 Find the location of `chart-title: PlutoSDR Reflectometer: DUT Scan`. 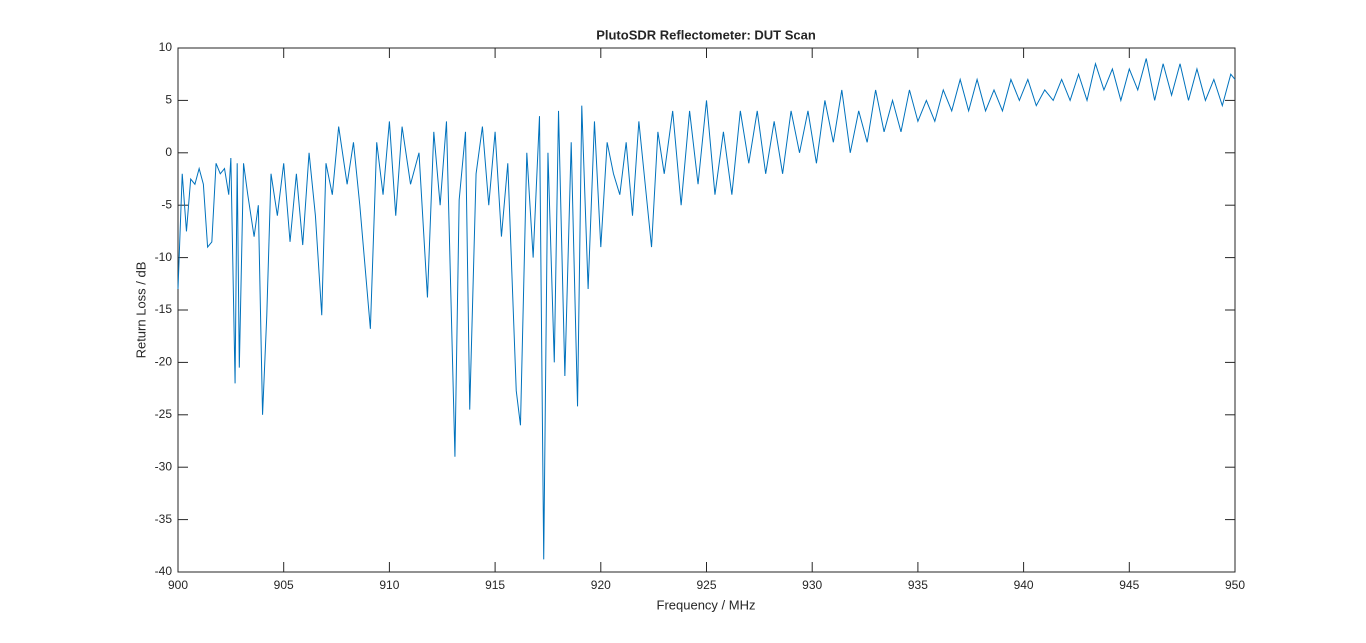

chart-title: PlutoSDR Reflectometer: DUT Scan is located at coordinates (706, 34).